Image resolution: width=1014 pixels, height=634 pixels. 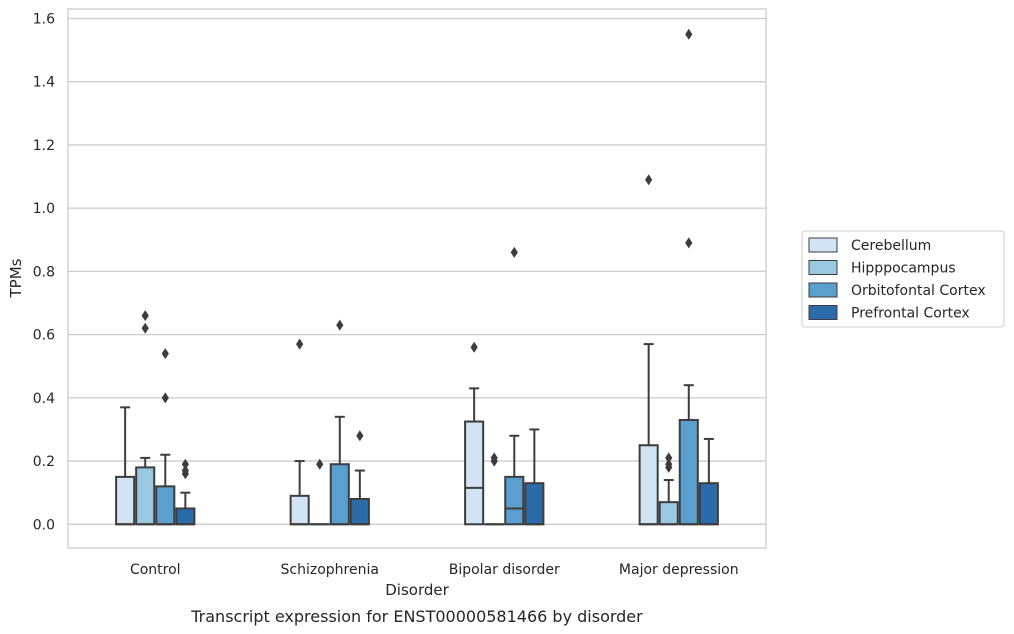 What do you see at coordinates (44, 399) in the screenshot?
I see `y-tick-label: 0.4` at bounding box center [44, 399].